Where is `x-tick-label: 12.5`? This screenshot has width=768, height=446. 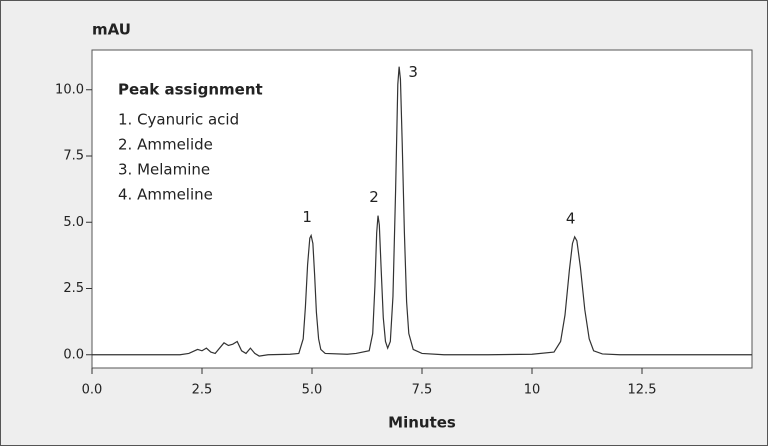 x-tick-label: 12.5 is located at coordinates (642, 390).